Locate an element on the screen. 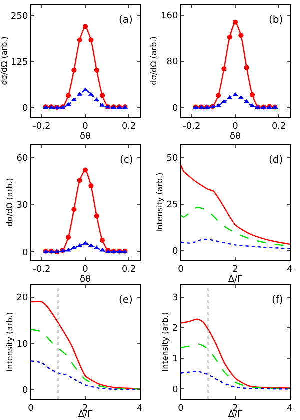  annotation: (a) is located at coordinates (126, 20).